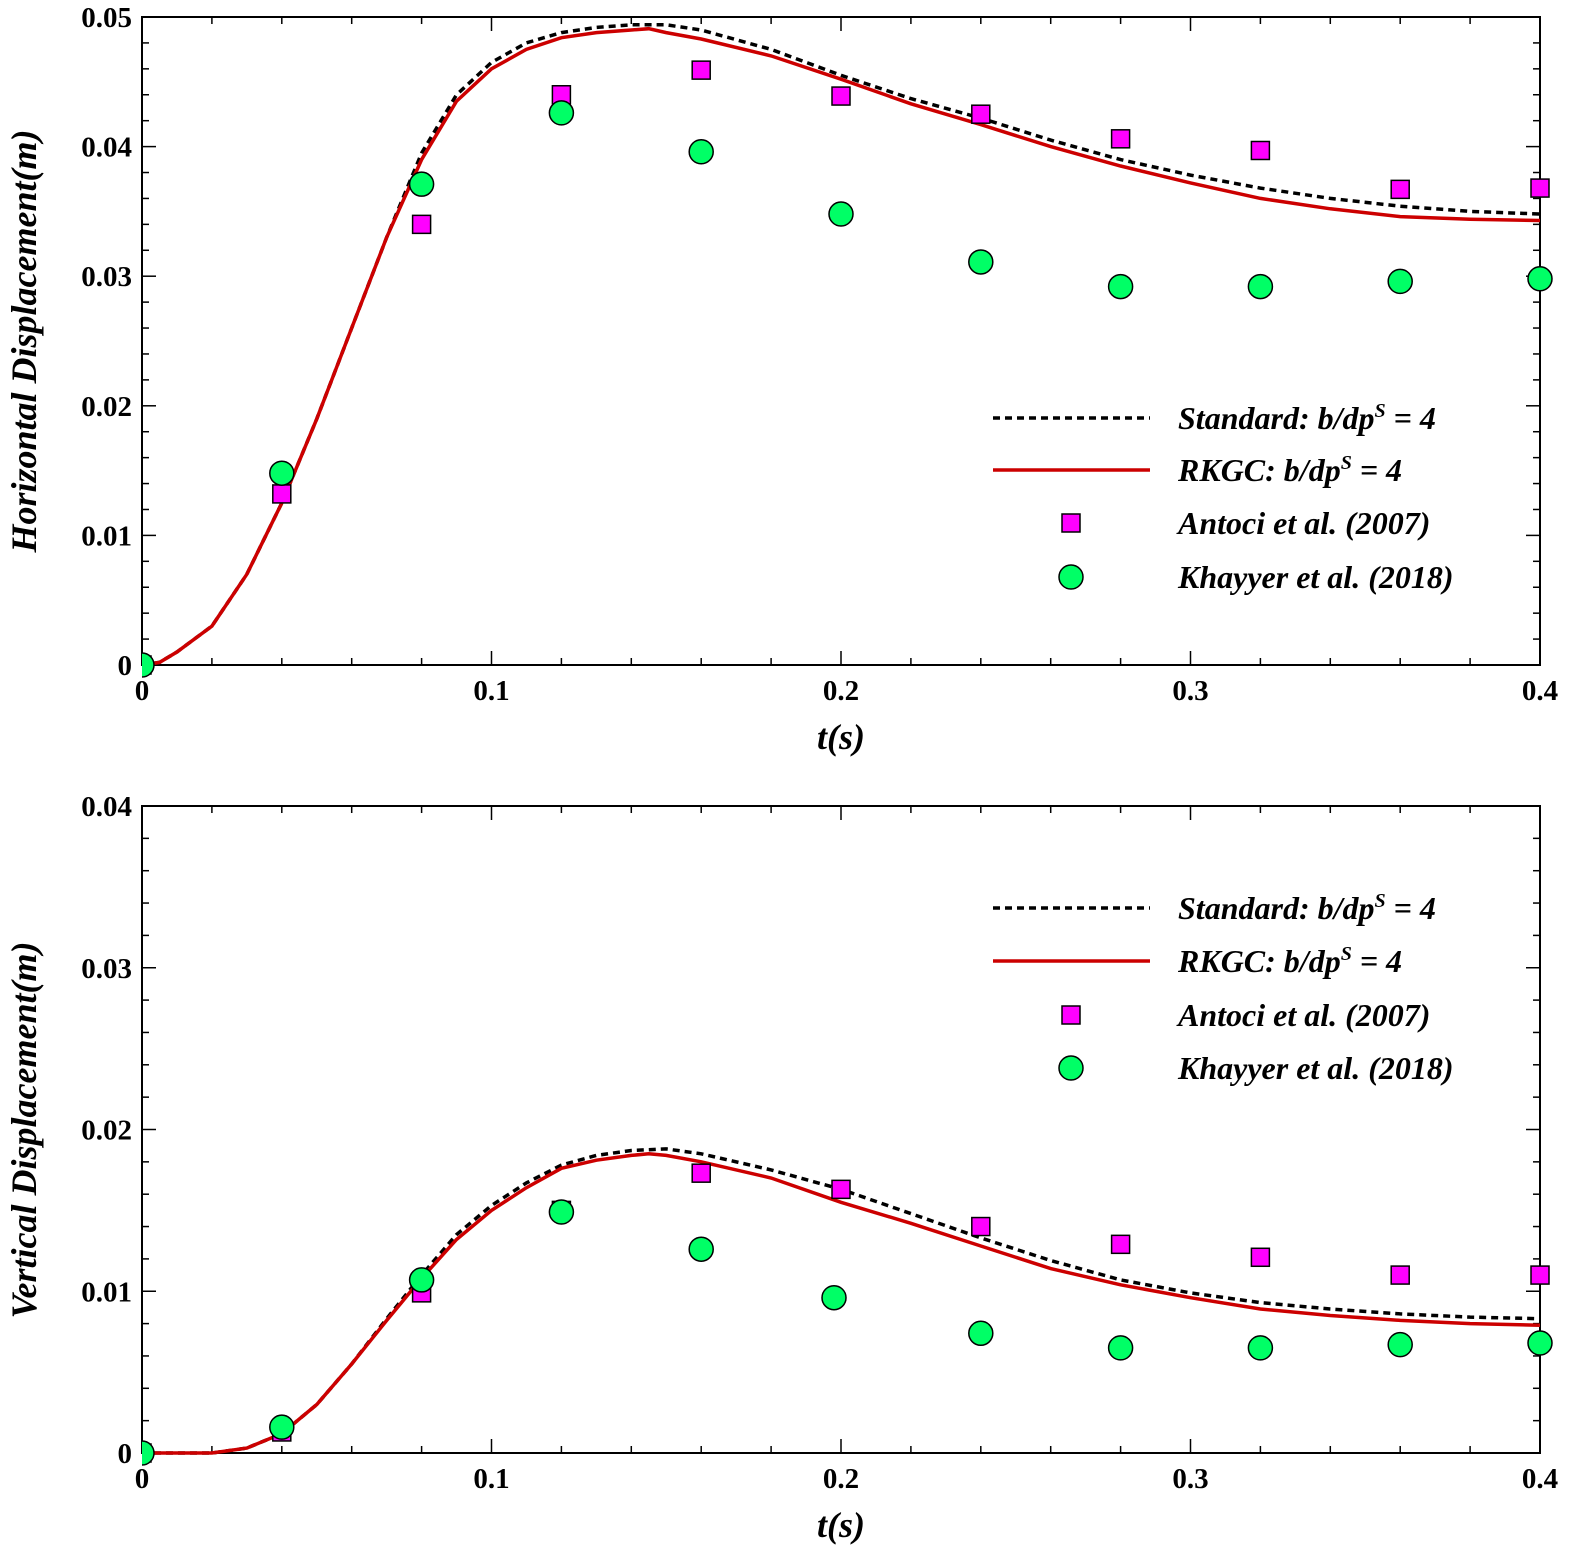 This screenshot has height=1555, width=1577. Describe the element at coordinates (24, 1130) in the screenshot. I see `y-axis-title: Vertical Displacement(m)` at that location.